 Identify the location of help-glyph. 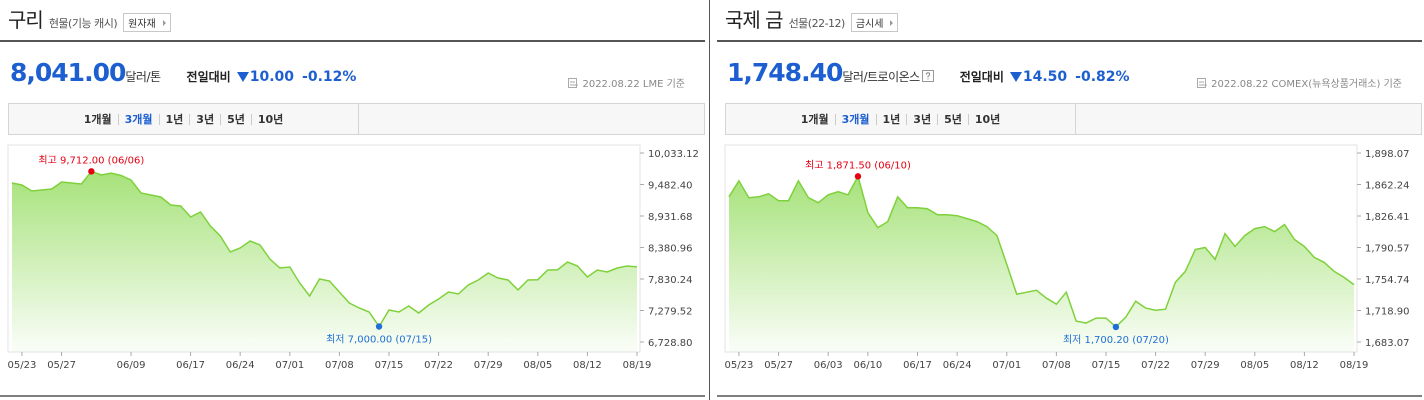
(927, 76).